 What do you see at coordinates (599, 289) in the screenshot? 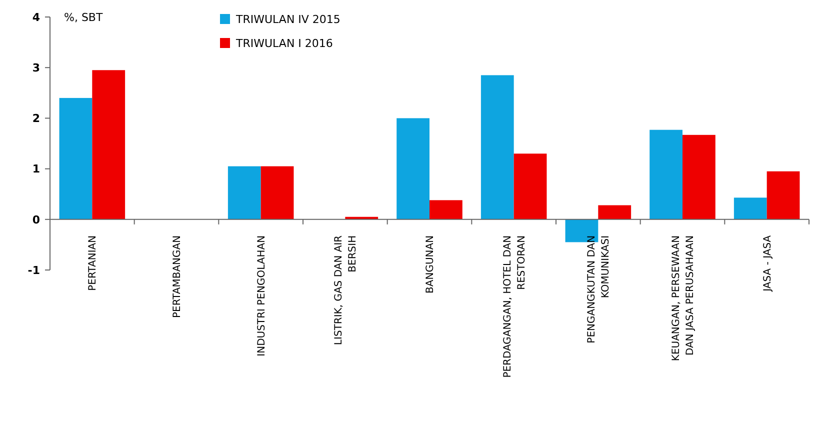
I see `x-tick-label: PENGANGKUTAN DAN KOMUNIKASI` at bounding box center [599, 289].